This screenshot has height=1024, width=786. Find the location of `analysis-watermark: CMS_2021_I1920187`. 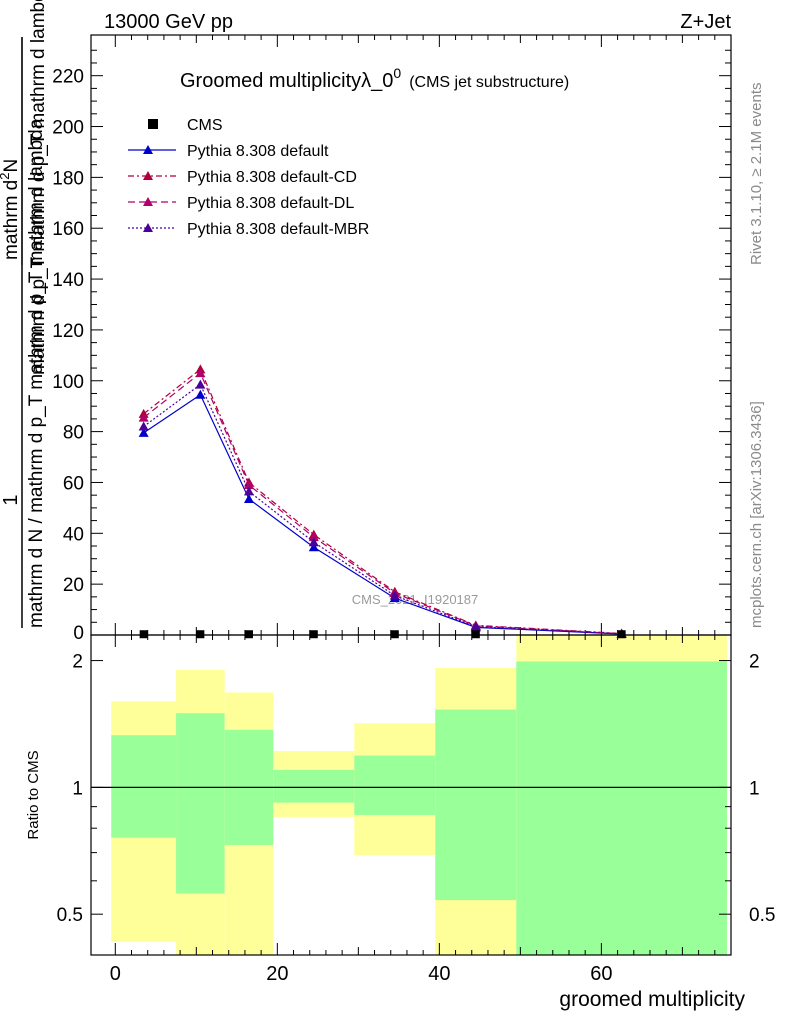

analysis-watermark: CMS_2021_I1920187 is located at coordinates (415, 599).